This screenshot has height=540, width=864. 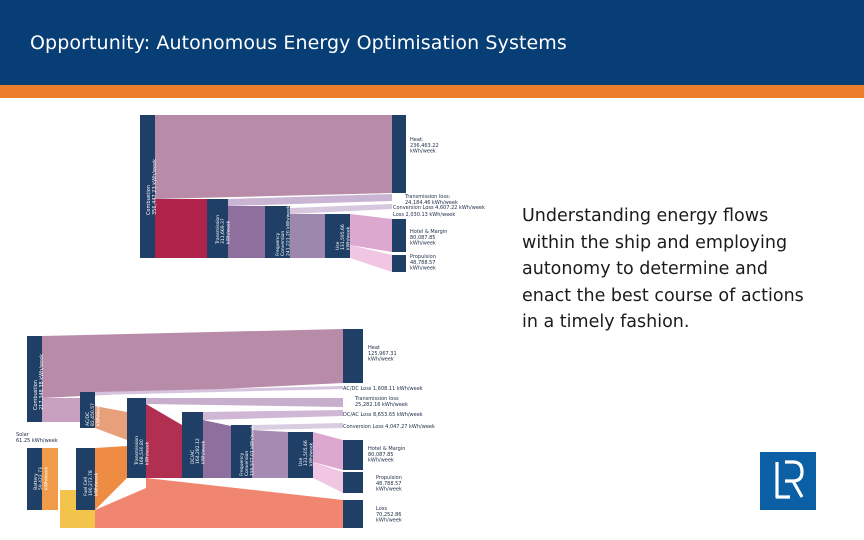 What do you see at coordinates (428, 238) in the screenshot?
I see `output-label-hotel-1: Hotel & Margin 80,087.85 kWh/week` at bounding box center [428, 238].